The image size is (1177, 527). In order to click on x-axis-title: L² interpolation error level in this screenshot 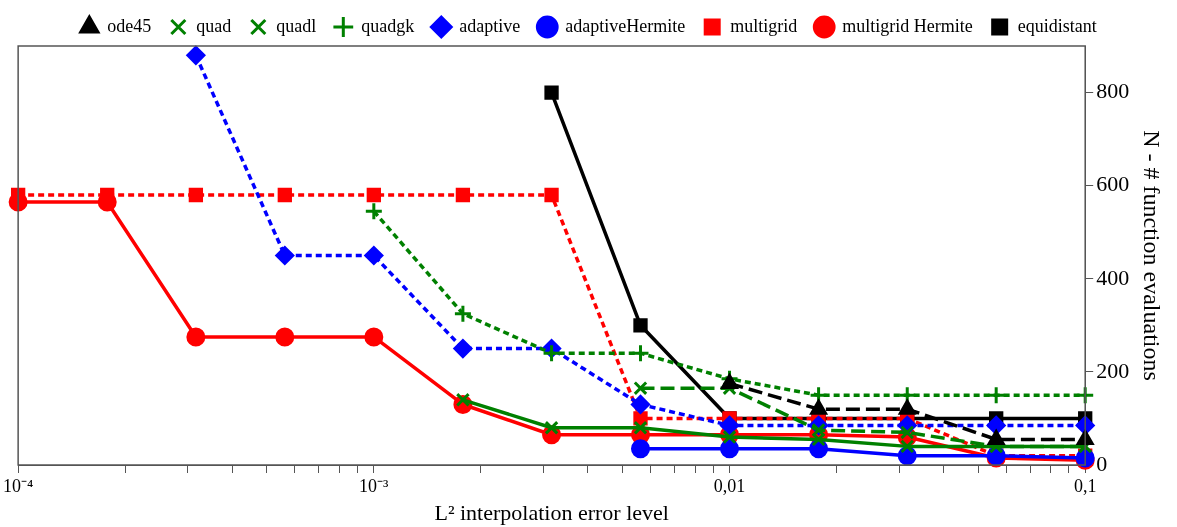, I will do `click(551, 512)`.